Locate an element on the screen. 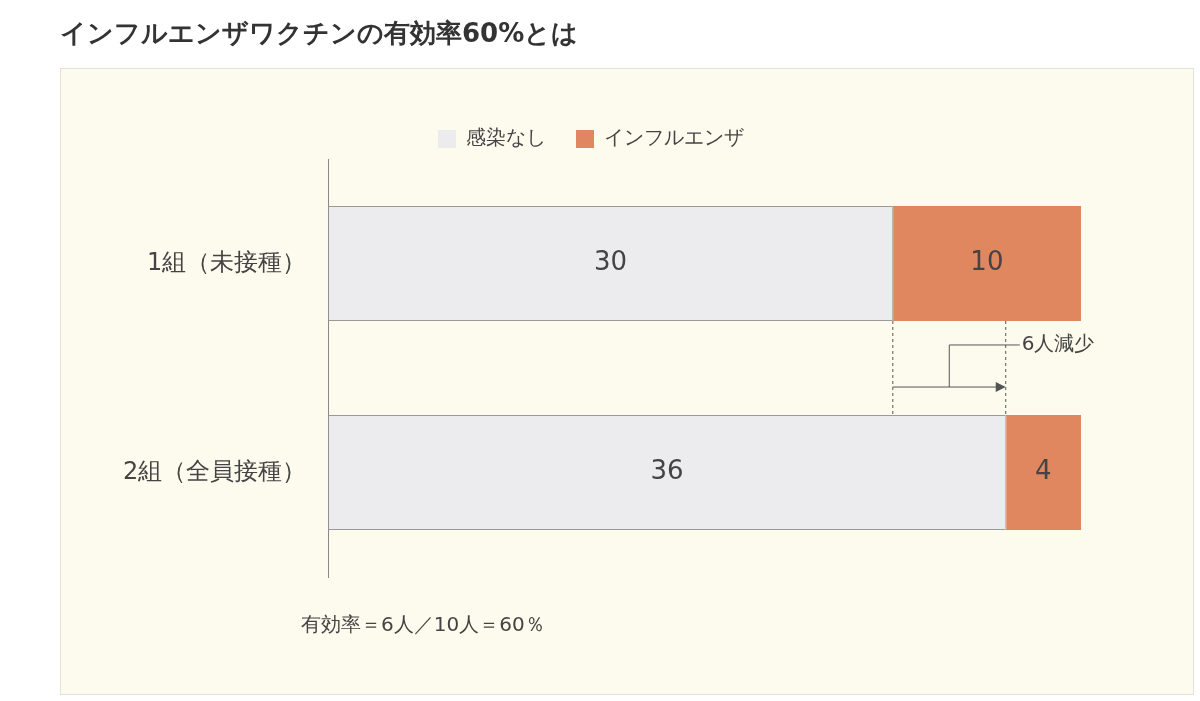  text: 有効率＝6人／10人＝60％ is located at coordinates (423, 624).